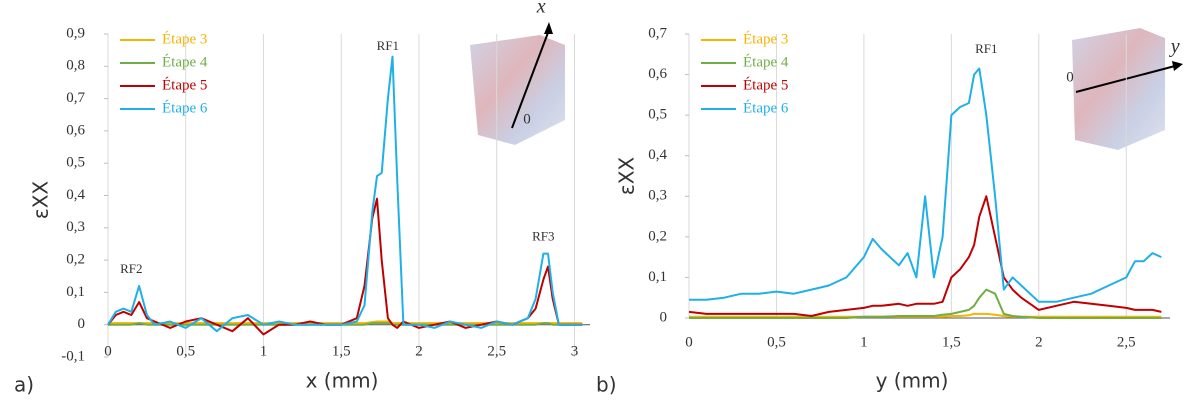 The image size is (1192, 403). What do you see at coordinates (73, 356) in the screenshot?
I see `y-tick-label: -0,1` at bounding box center [73, 356].